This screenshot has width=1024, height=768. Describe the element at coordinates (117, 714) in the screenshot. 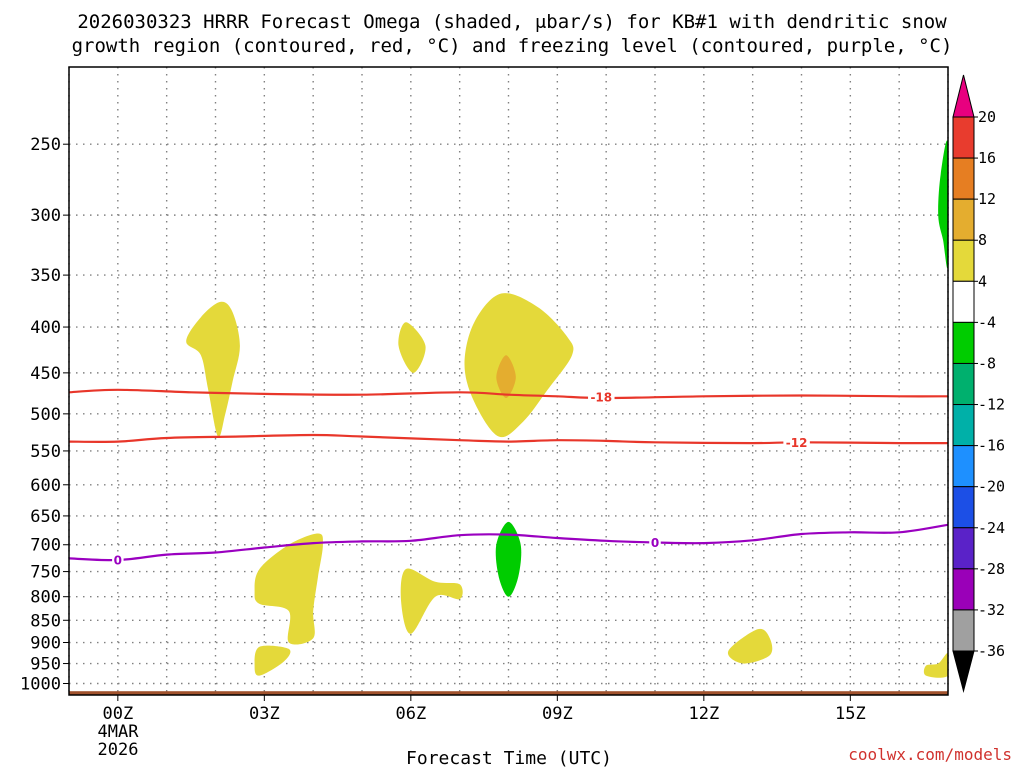

I see `x-tick-label: 00Z` at that location.